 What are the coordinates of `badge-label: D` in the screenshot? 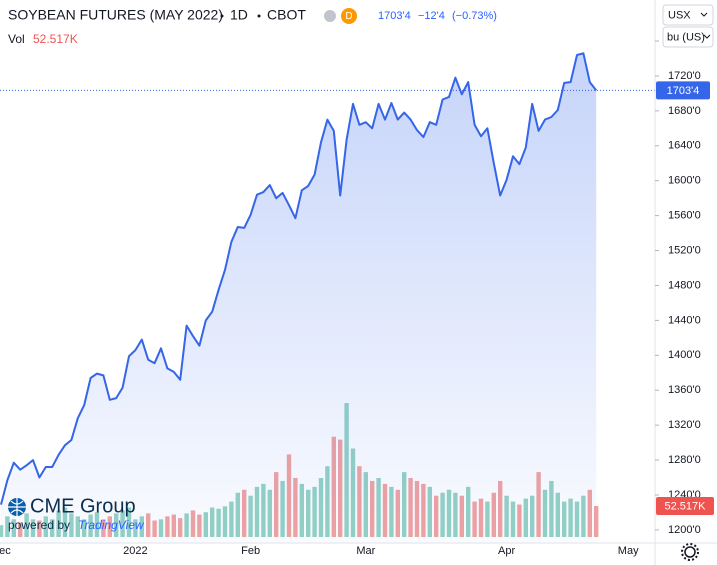 It's located at (348, 16).